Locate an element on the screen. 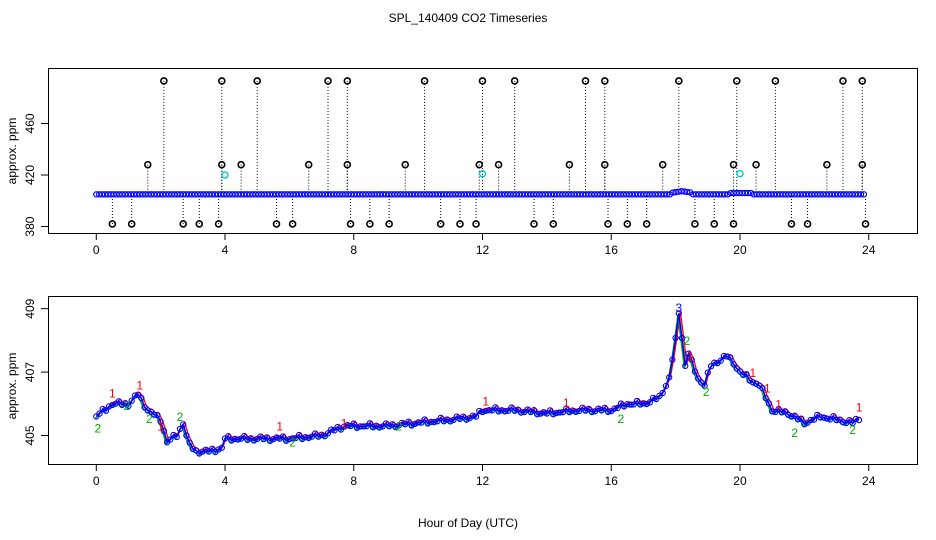 Image resolution: width=936 pixels, height=540 pixels. top-x-tick-label: 4 is located at coordinates (225, 250).